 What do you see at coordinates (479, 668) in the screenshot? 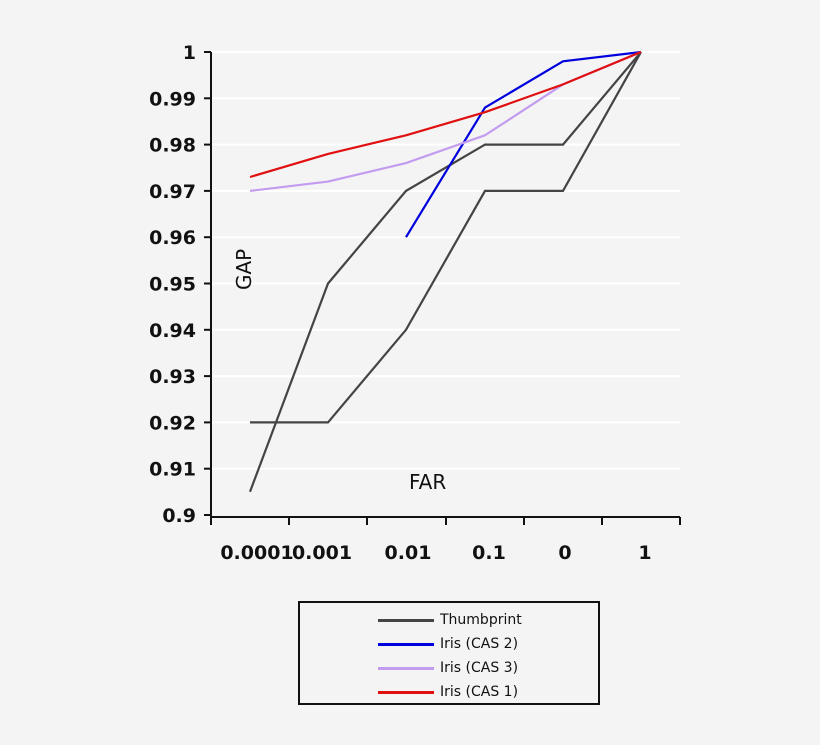
I see `legend-label: Iris (CAS 3)` at bounding box center [479, 668].